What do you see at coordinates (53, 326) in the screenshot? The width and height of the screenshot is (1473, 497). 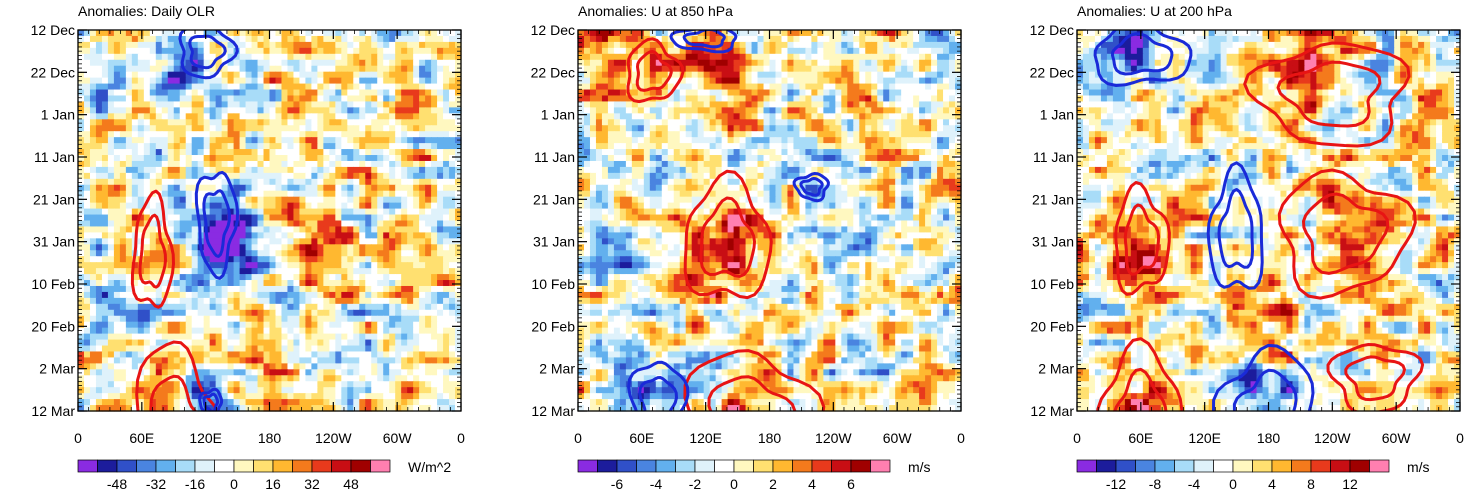 I see `y-tick-label: 20 Feb` at bounding box center [53, 326].